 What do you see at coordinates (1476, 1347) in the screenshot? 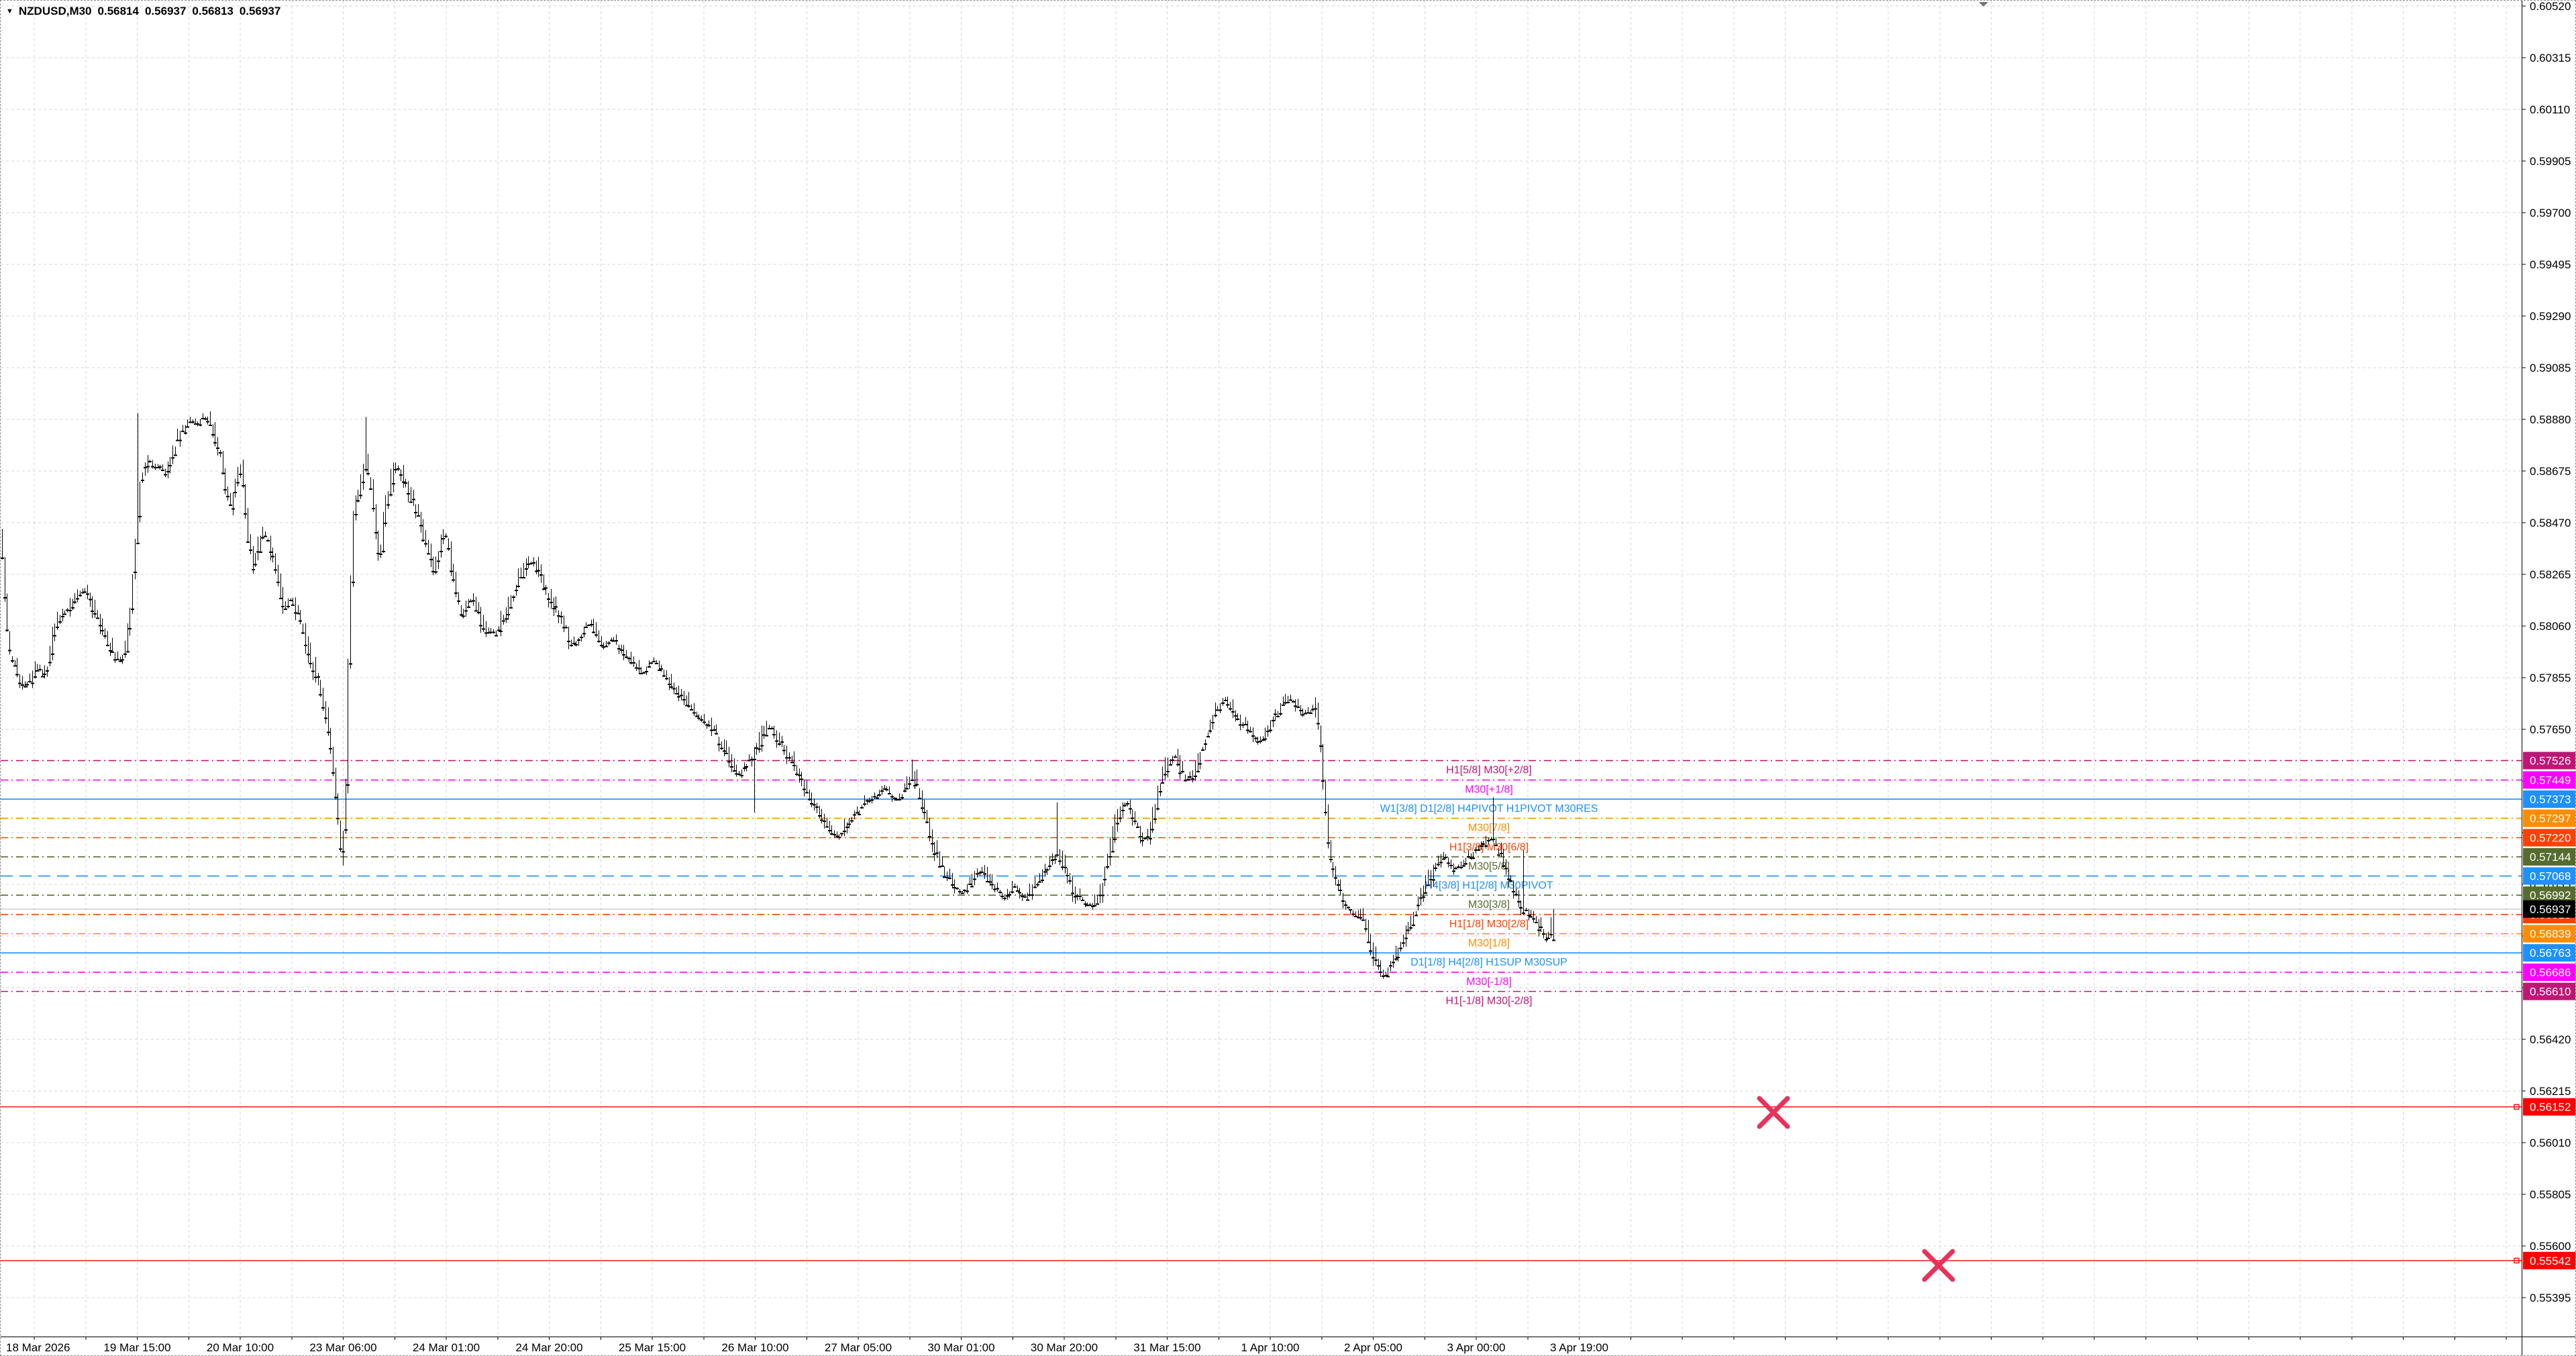
I see `time-tick-label: 3 Apr 00:00` at bounding box center [1476, 1347].